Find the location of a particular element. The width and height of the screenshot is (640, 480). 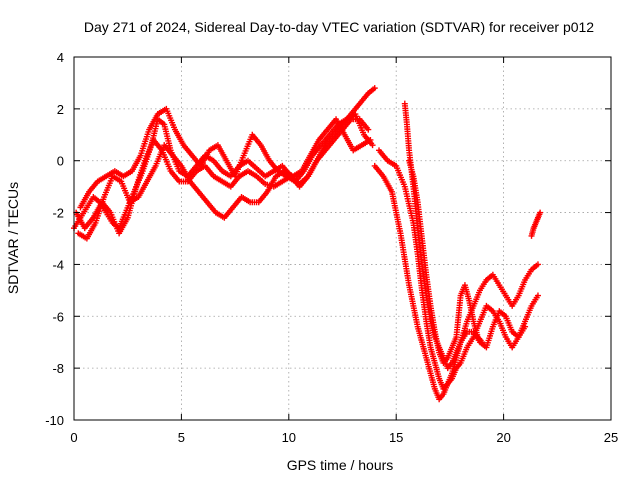

x-axis-label: GPS time / hours is located at coordinates (340, 465).